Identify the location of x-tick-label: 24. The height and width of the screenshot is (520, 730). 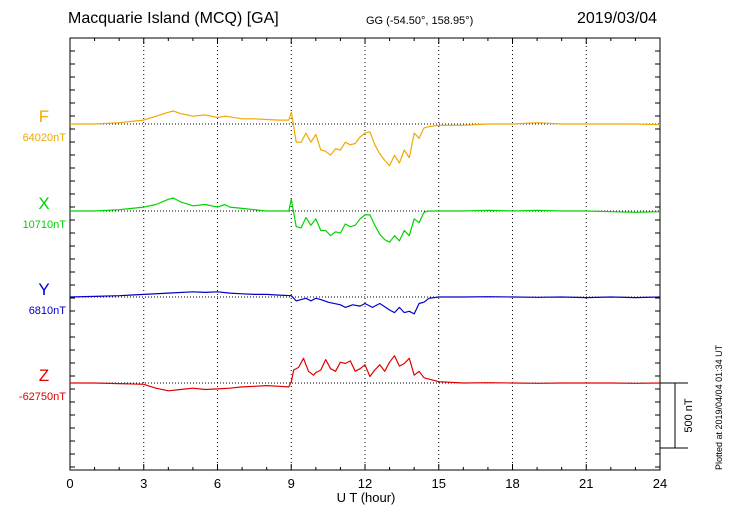
(660, 483).